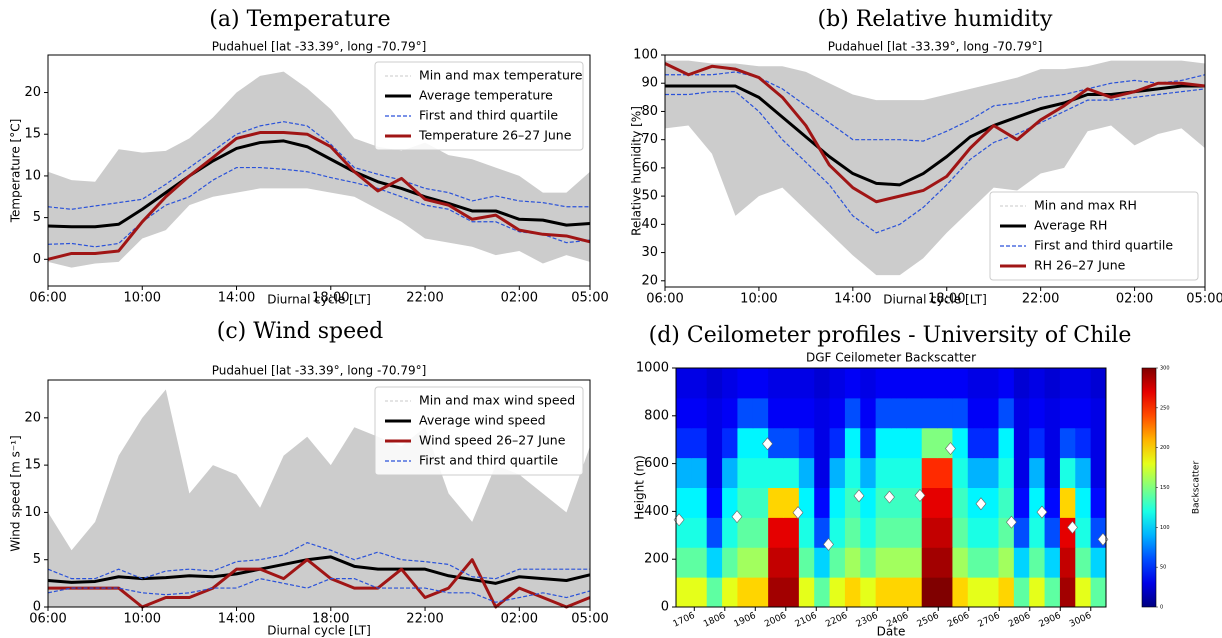 The width and height of the screenshot is (1222, 638). Describe the element at coordinates (649, 111) in the screenshot. I see `y-tick-label: 80` at that location.